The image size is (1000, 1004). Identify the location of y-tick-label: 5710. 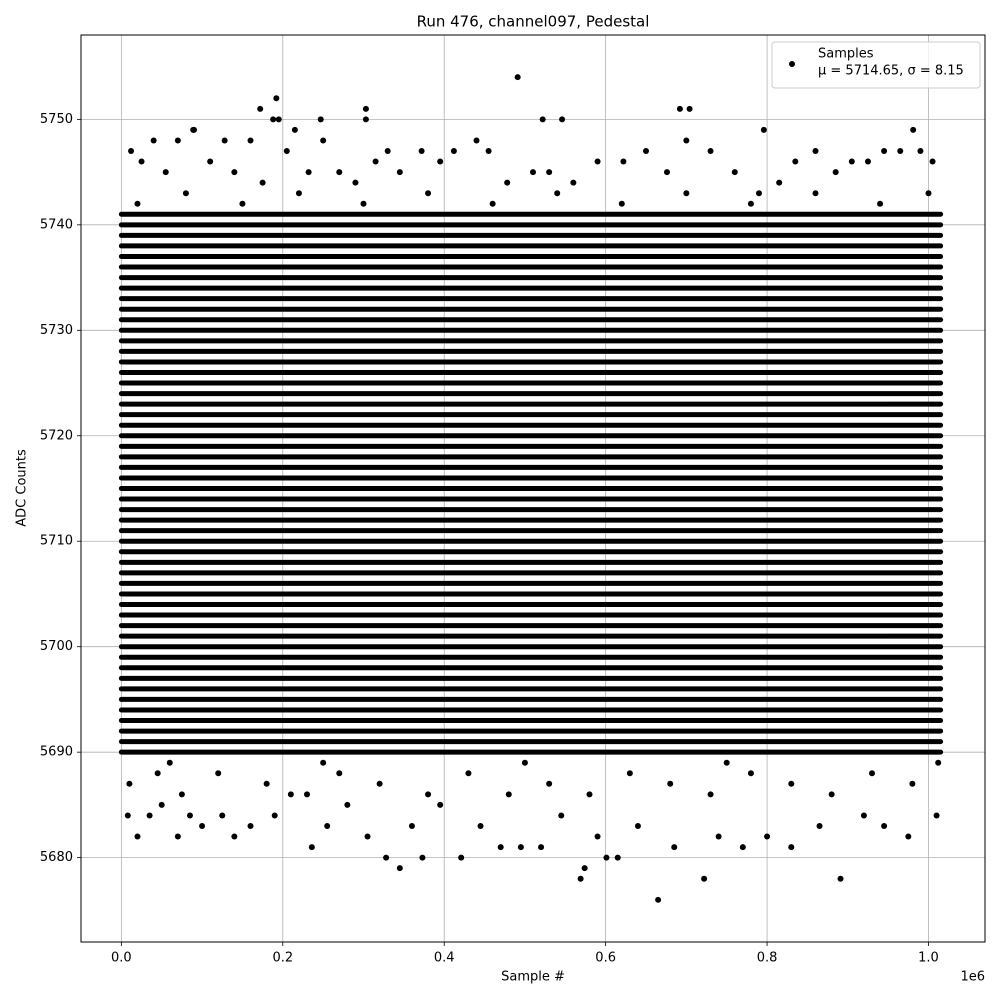
(56, 541).